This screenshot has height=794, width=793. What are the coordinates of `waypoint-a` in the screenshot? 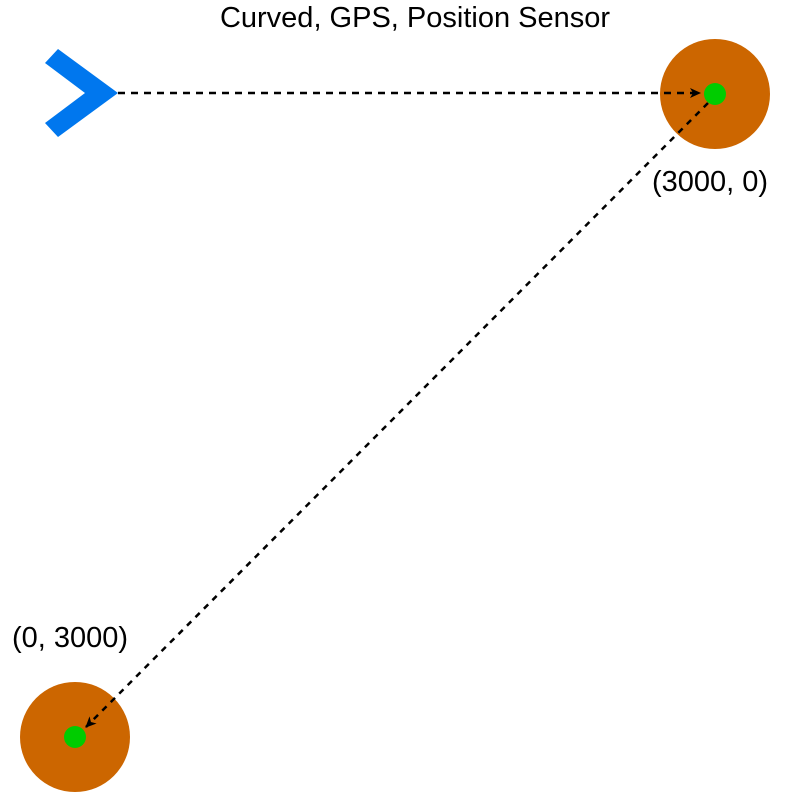 It's located at (715, 94).